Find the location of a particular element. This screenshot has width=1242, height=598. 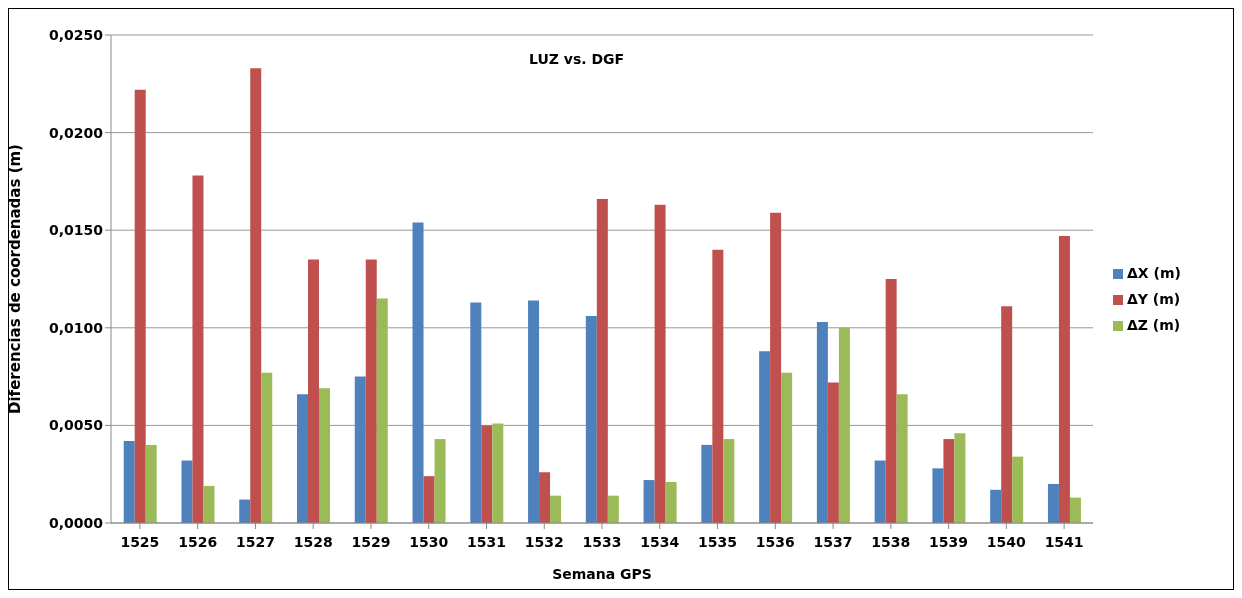

legend-label: ΔZ (m) is located at coordinates (1154, 325).